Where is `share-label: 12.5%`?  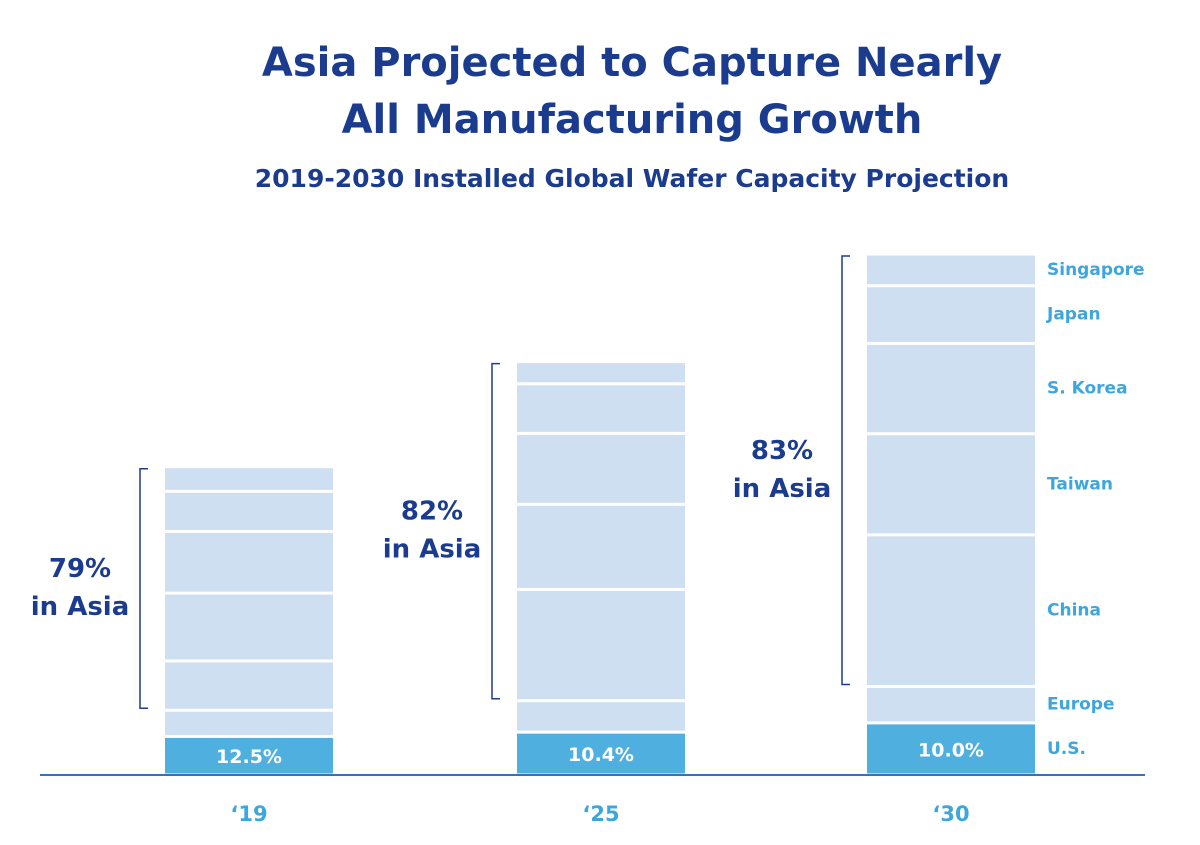
share-label: 12.5% is located at coordinates (249, 757).